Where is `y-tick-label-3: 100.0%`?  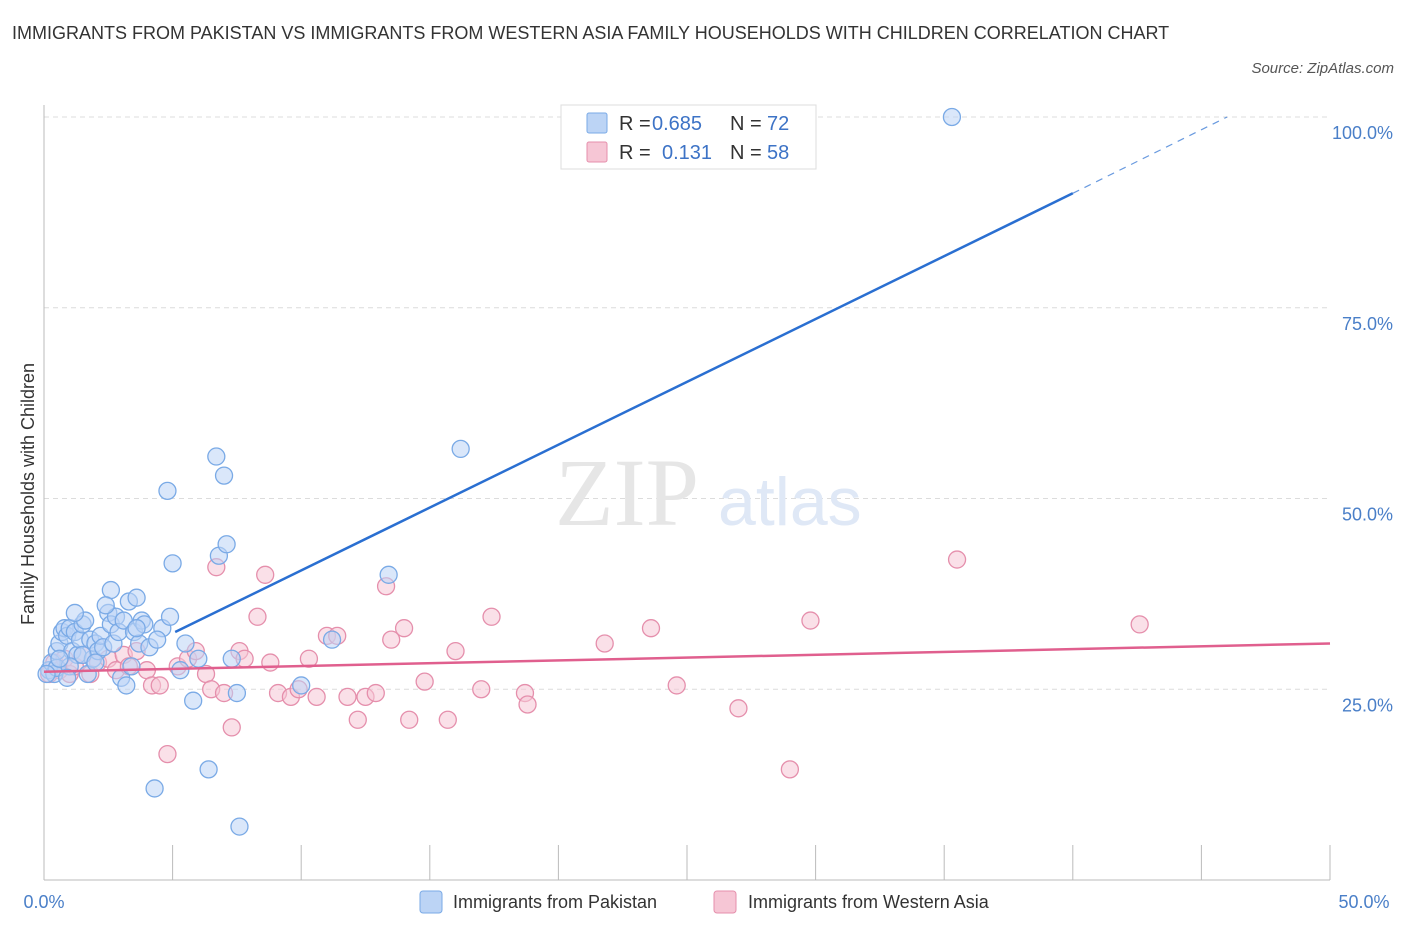
y-tick-label-3: 100.0% is located at coordinates (1362, 133).